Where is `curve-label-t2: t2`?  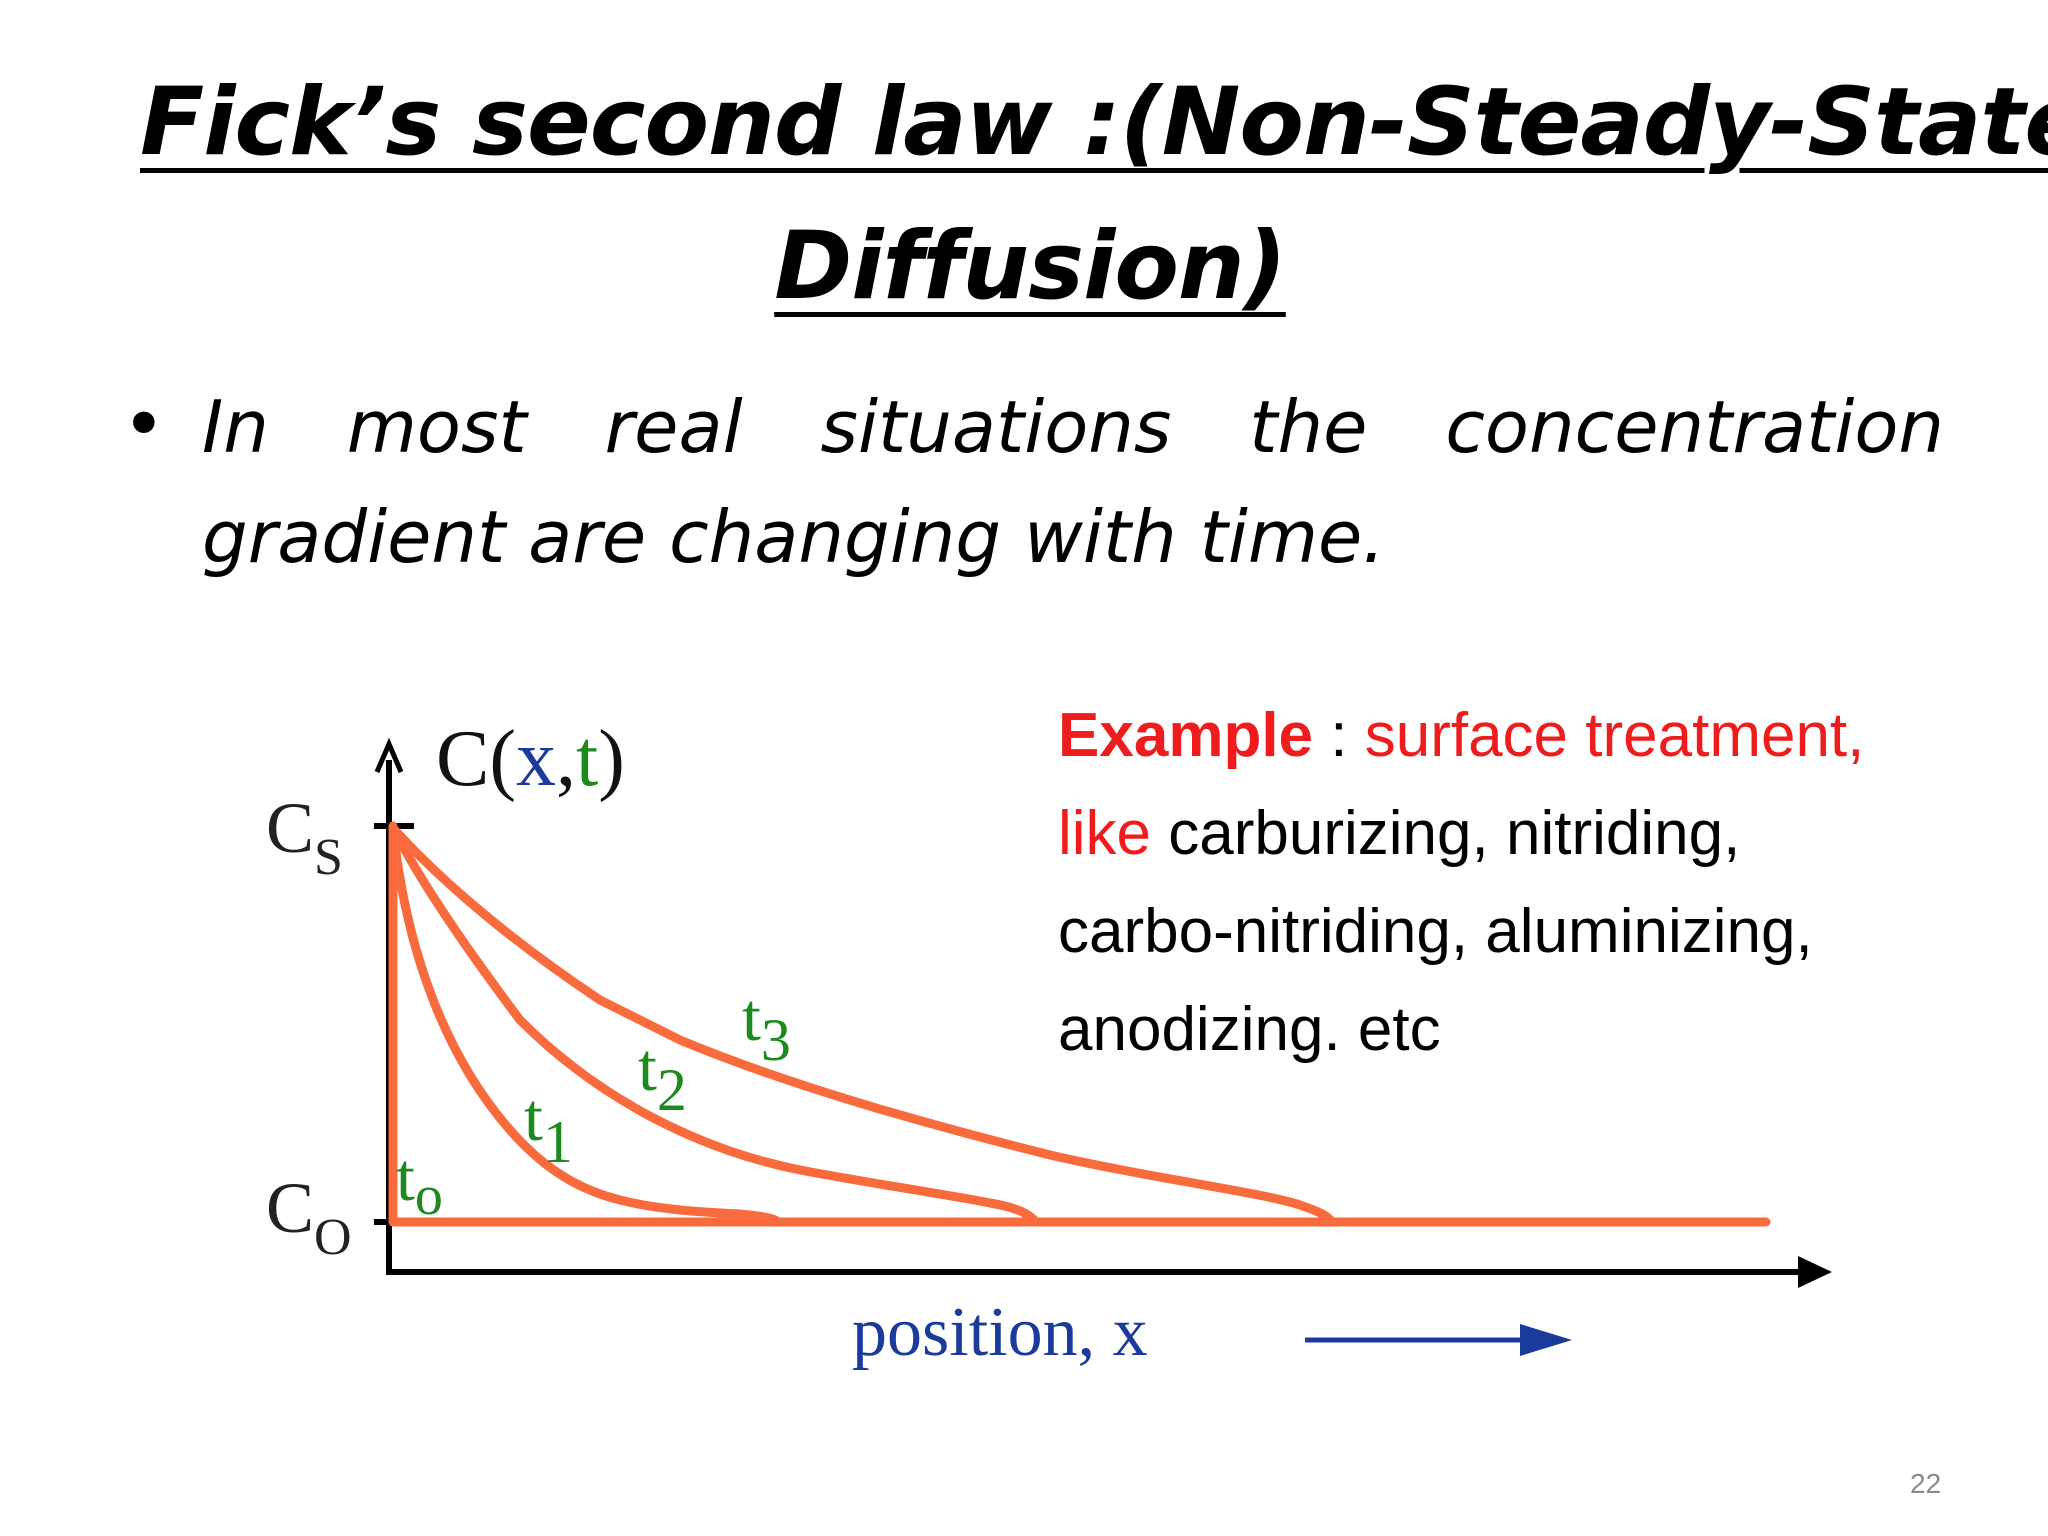 curve-label-t2: t2 is located at coordinates (662, 1076).